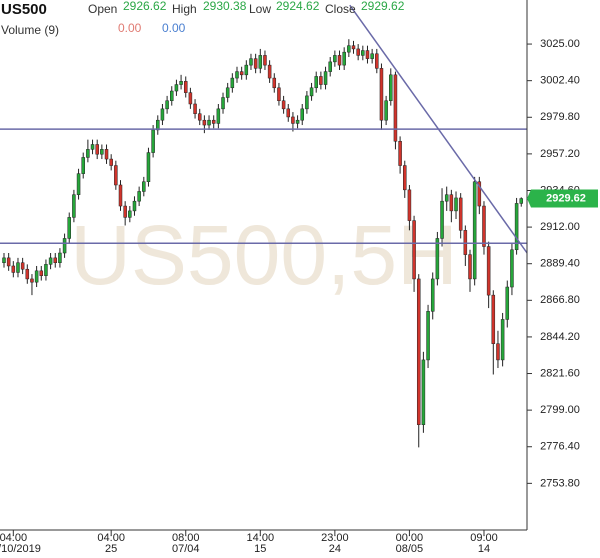 Image resolution: width=600 pixels, height=558 pixels. I want to click on y-tick-label: 2753.80, so click(560, 483).